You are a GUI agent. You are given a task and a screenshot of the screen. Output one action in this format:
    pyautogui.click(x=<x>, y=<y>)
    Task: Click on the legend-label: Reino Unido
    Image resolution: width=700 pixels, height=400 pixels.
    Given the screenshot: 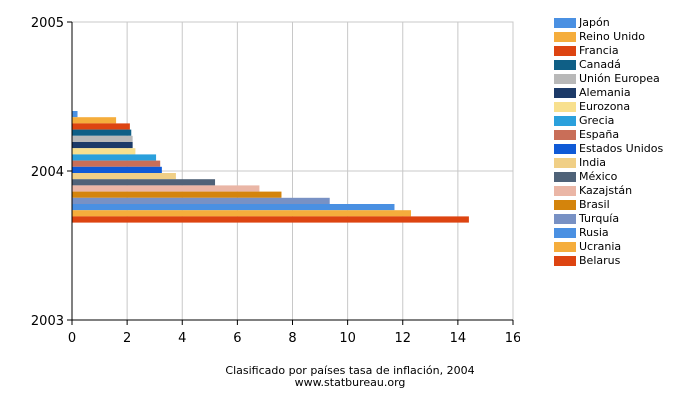 What is the action you would take?
    pyautogui.click(x=612, y=36)
    